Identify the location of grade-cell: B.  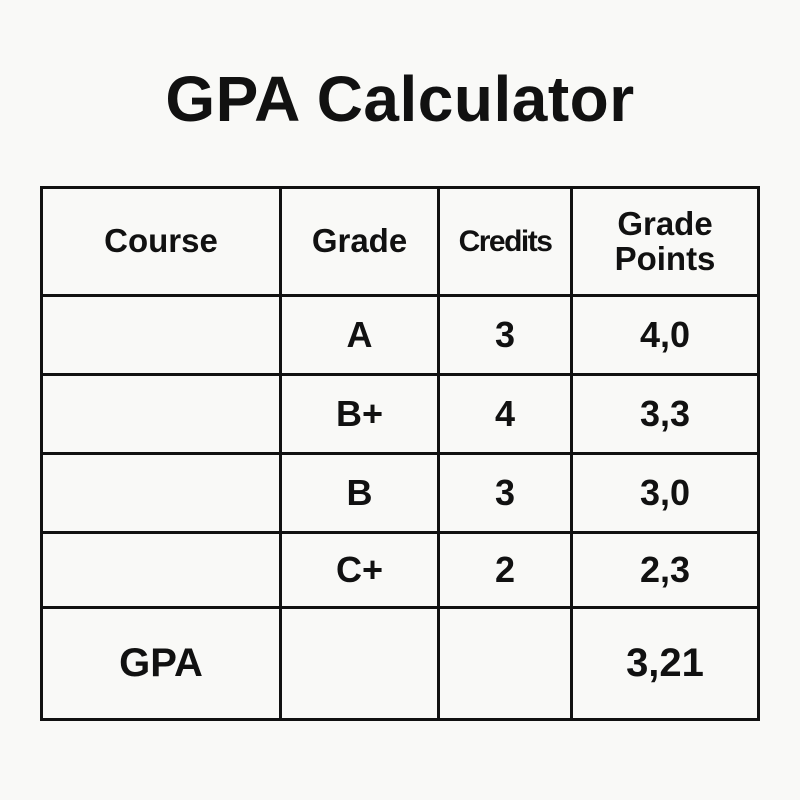
(359, 493).